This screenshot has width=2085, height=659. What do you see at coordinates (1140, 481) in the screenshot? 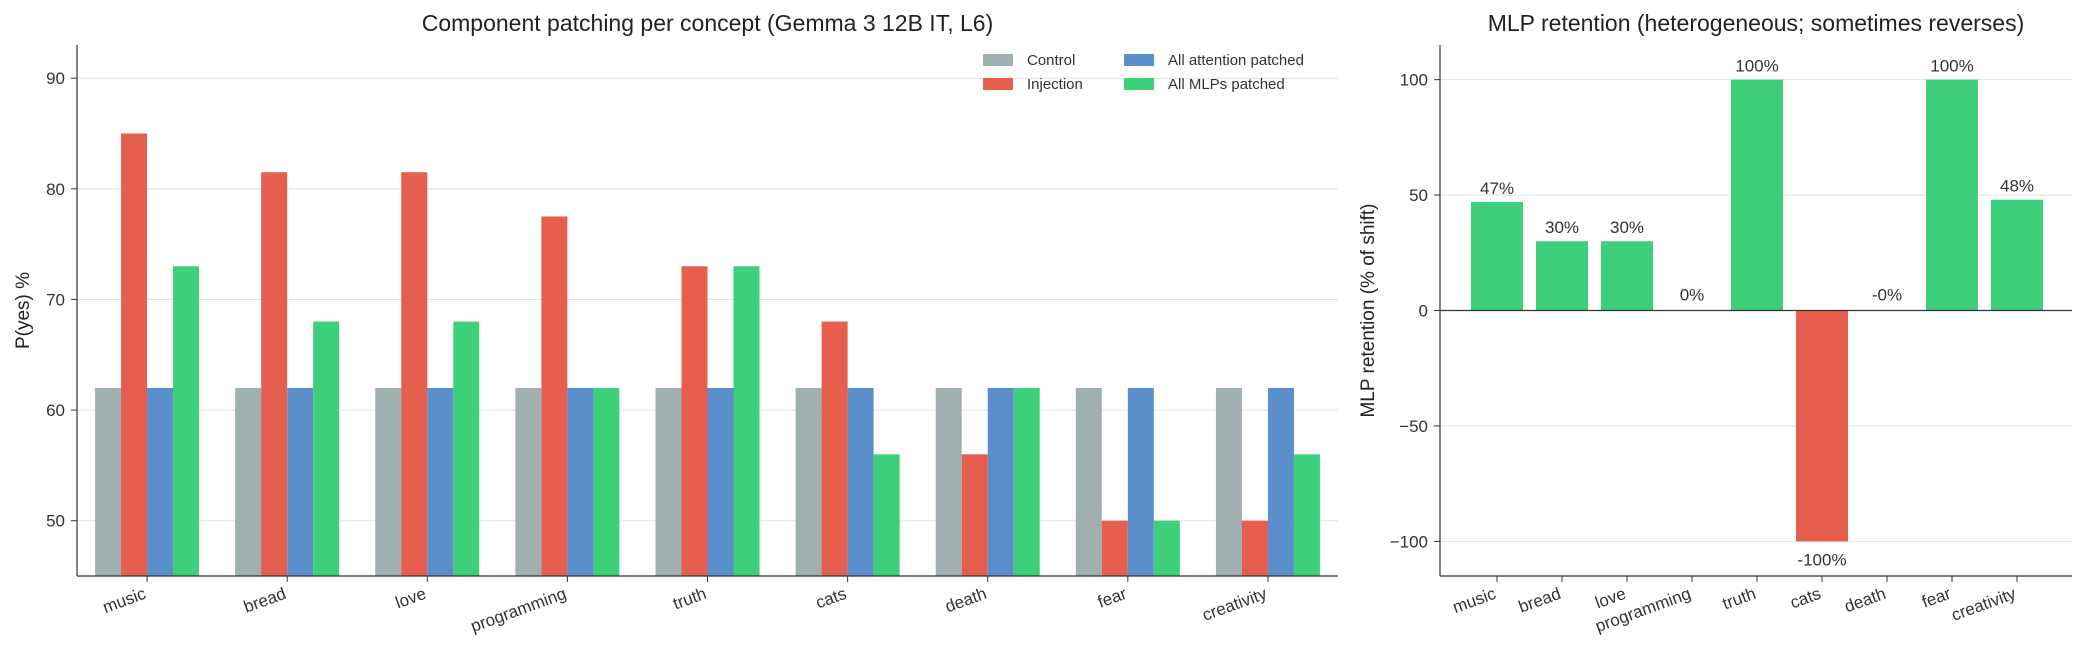
I see `bar-attention-fear` at bounding box center [1140, 481].